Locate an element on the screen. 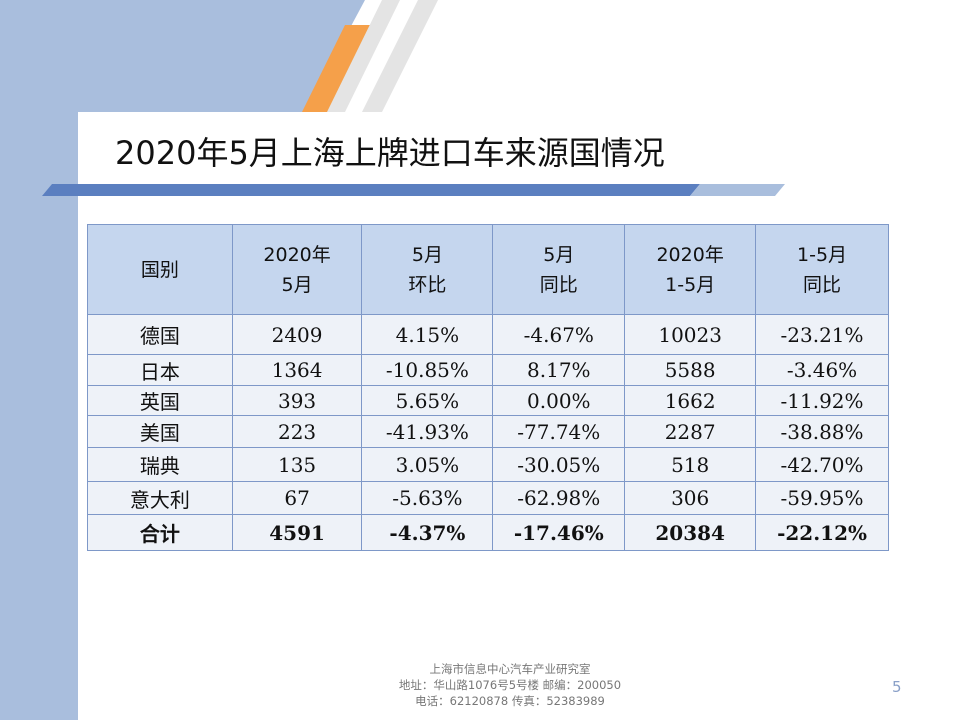 The image size is (960, 720). cell-ytd-yoy: -42.70% is located at coordinates (822, 464).